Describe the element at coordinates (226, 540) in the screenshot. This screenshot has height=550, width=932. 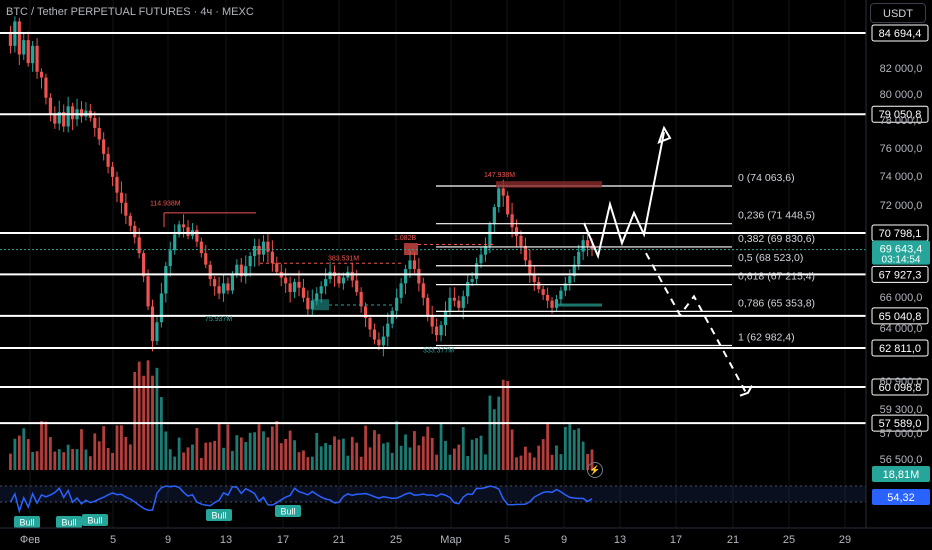
I see `time-axis-label: 13` at that location.